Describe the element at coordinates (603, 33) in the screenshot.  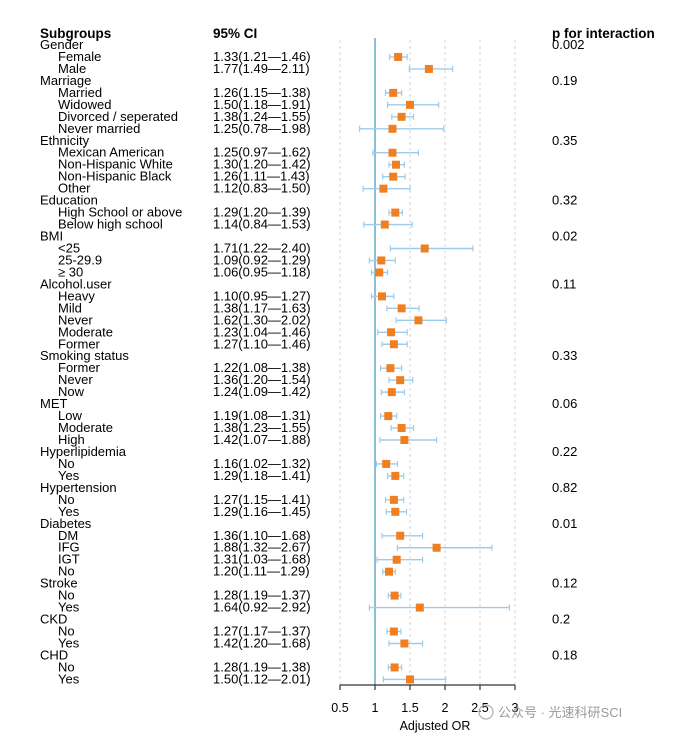
I see `header-p: p for interaction` at that location.